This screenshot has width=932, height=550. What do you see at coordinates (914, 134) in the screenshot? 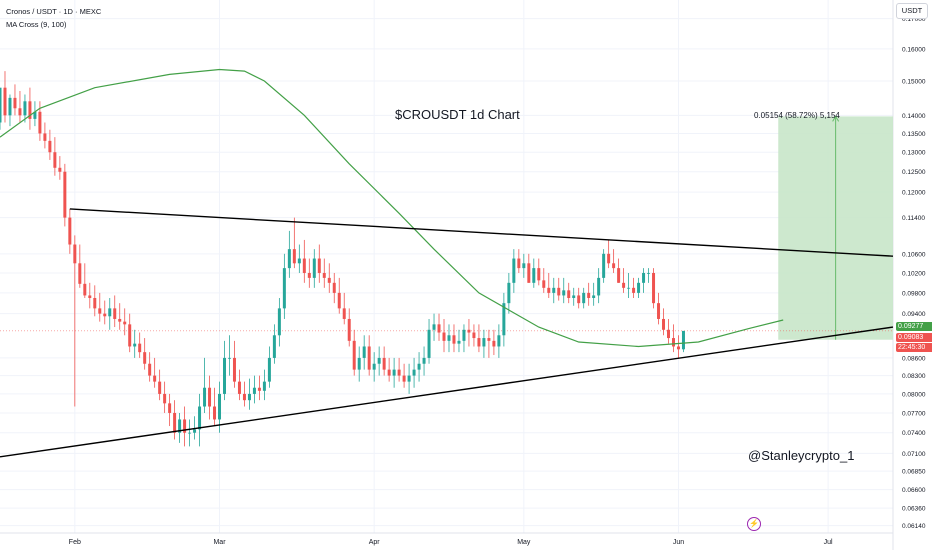
I see `y-tick-label: 0.13500` at bounding box center [914, 134].